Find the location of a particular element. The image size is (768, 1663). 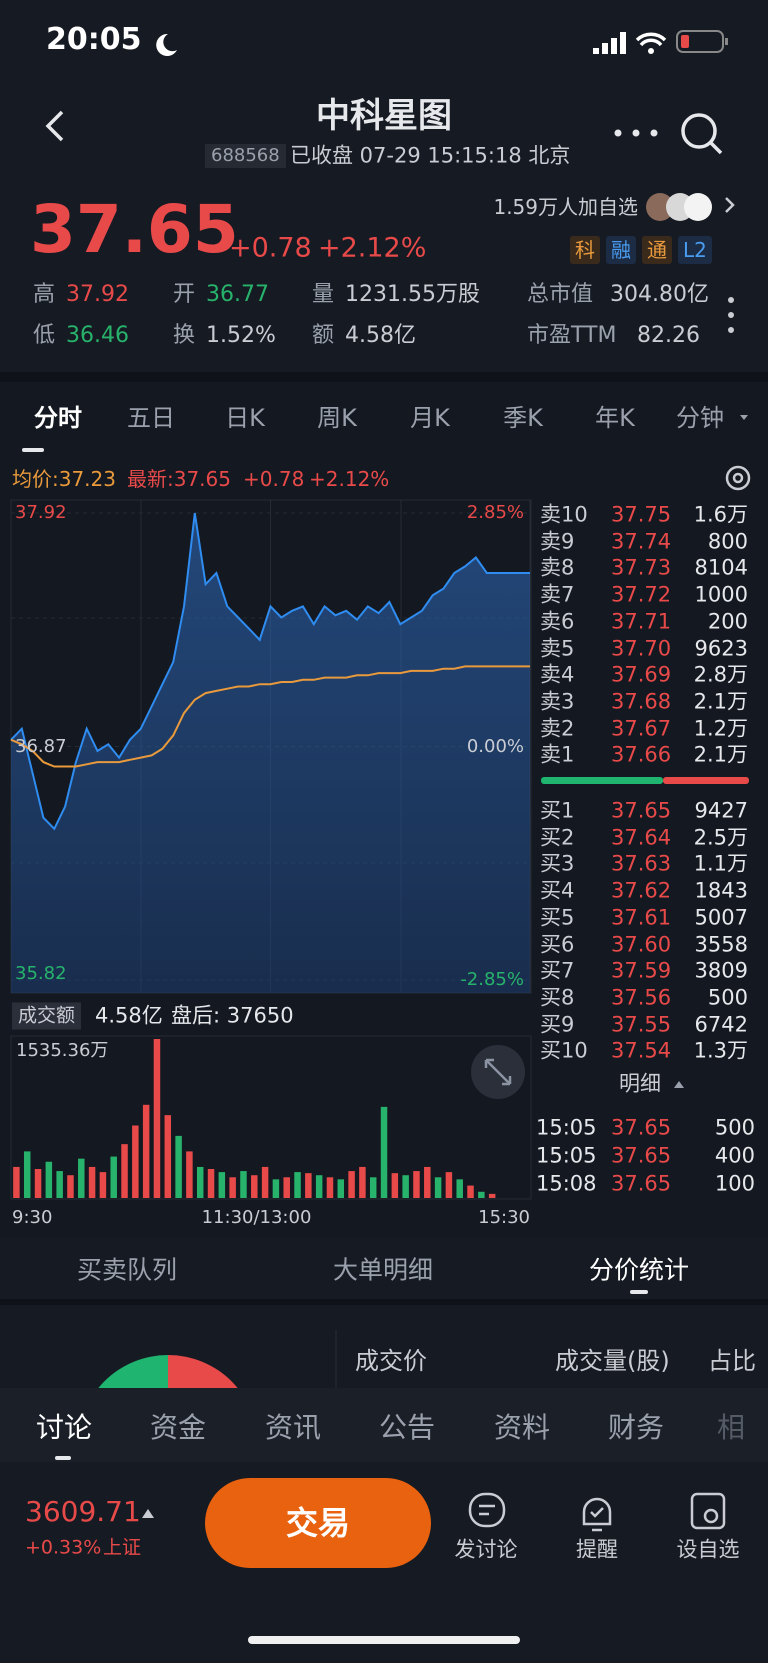

bottom-tab: 讨论 is located at coordinates (64, 1427).